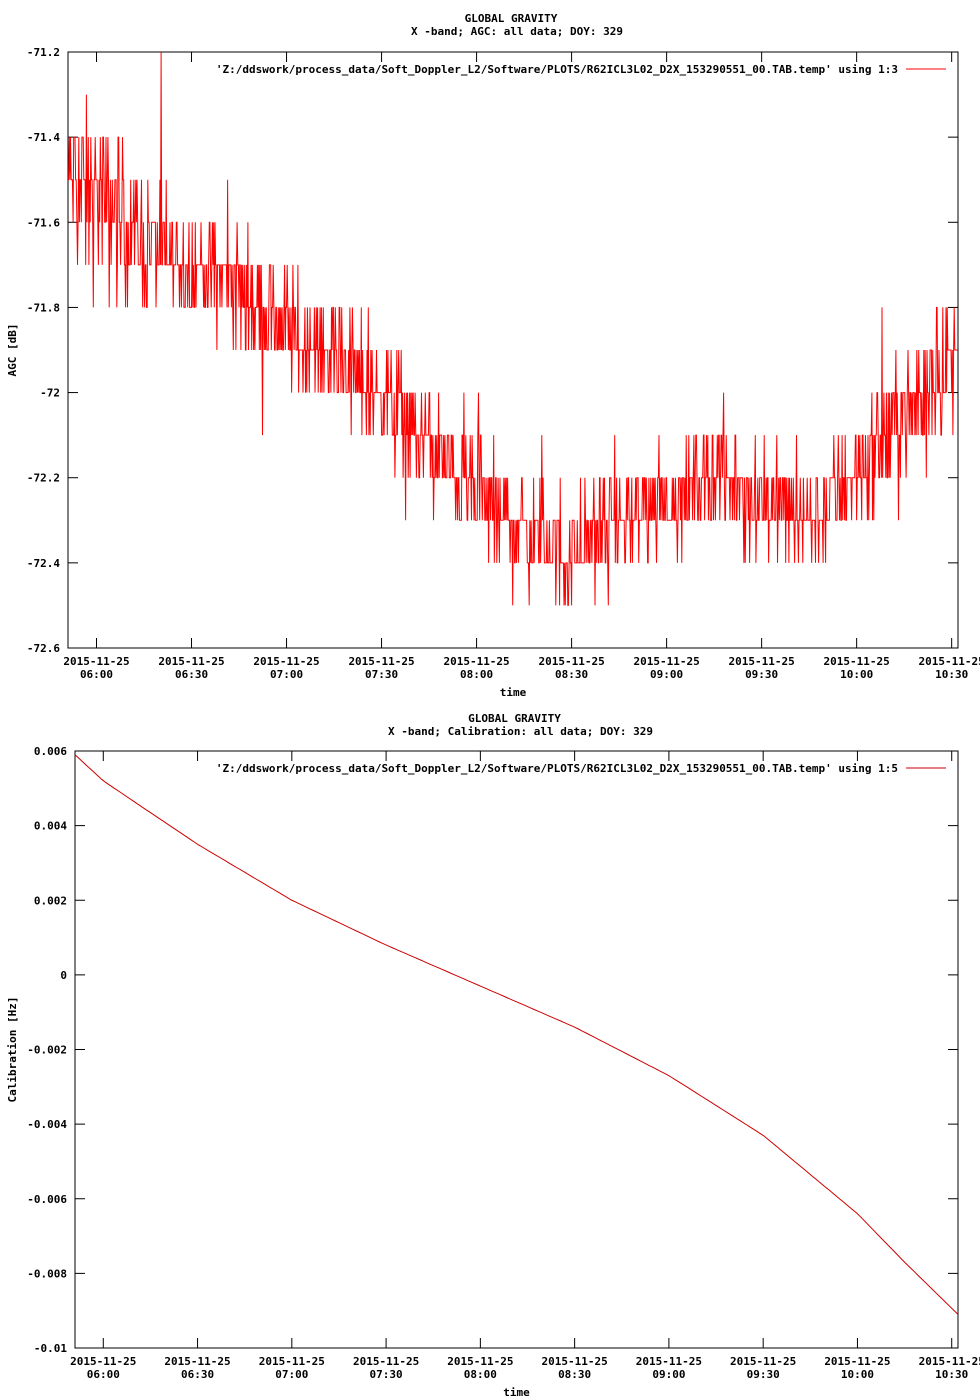  What do you see at coordinates (43, 563) in the screenshot?
I see `y-tick-label: -72.4` at bounding box center [43, 563].